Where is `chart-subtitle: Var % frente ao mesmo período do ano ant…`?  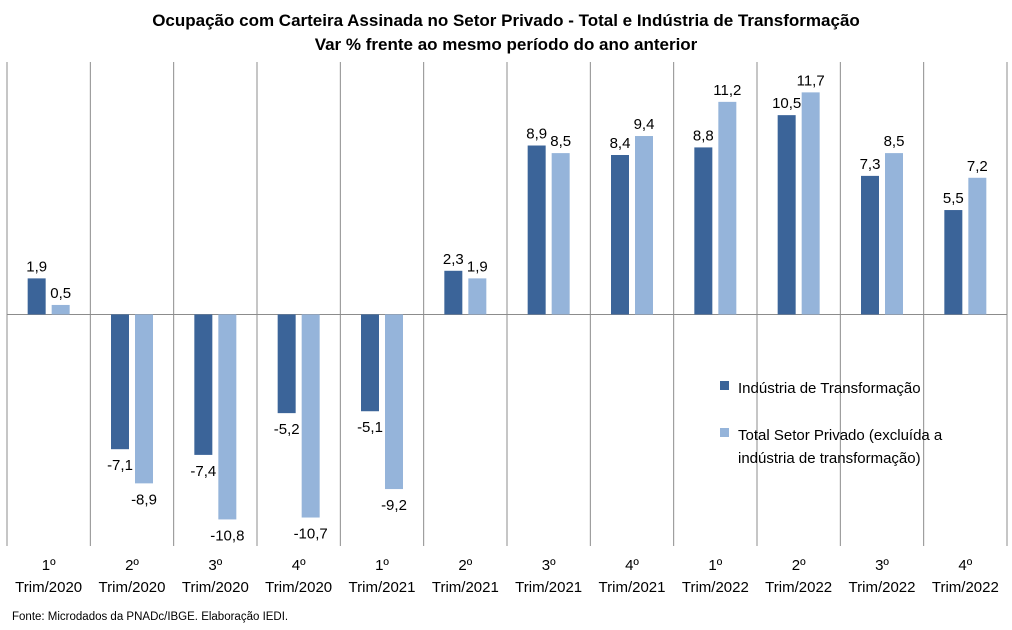
chart-subtitle: Var % frente ao mesmo período do ano ant… is located at coordinates (506, 44).